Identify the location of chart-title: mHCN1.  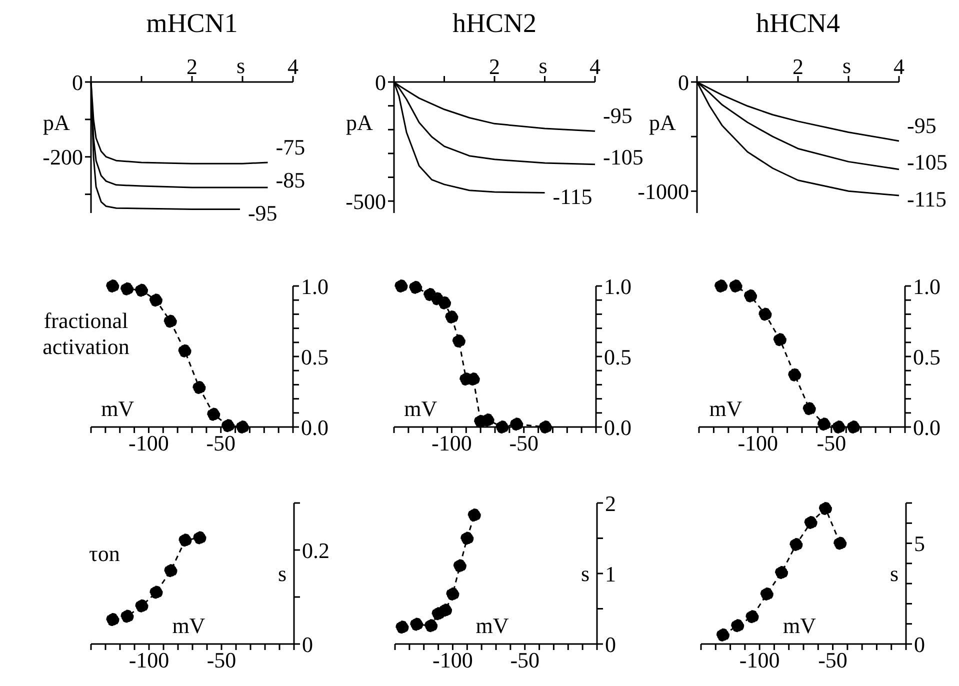
(192, 23).